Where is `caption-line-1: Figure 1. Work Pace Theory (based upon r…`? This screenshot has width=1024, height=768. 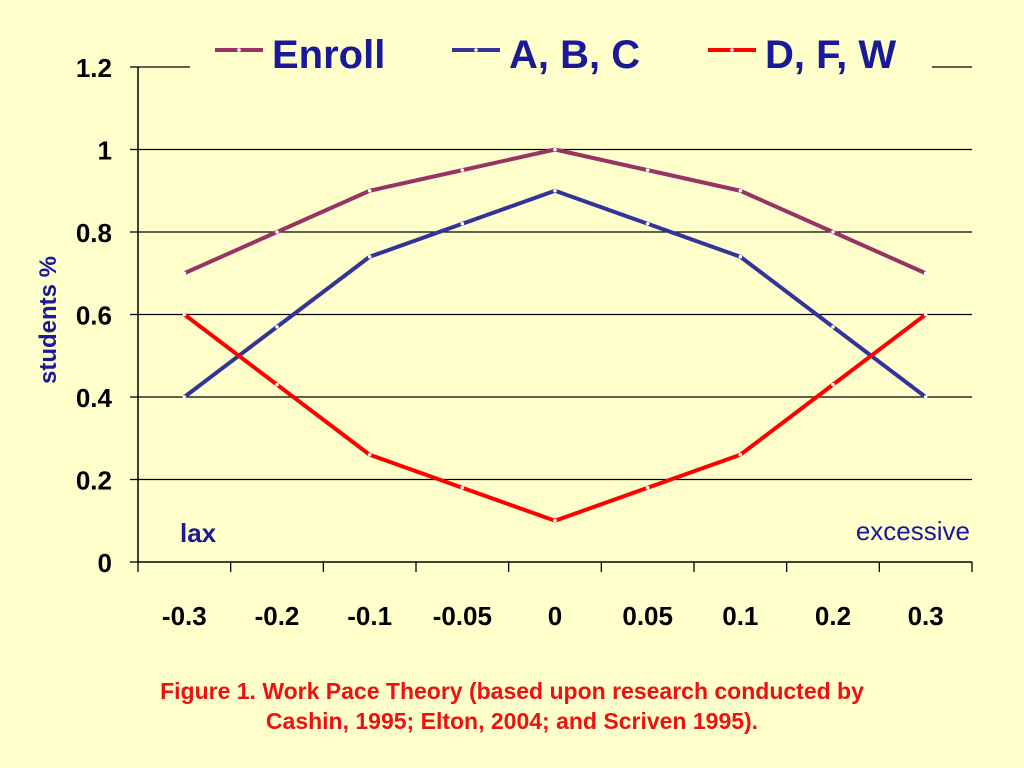 caption-line-1: Figure 1. Work Pace Theory (based upon r… is located at coordinates (512, 691).